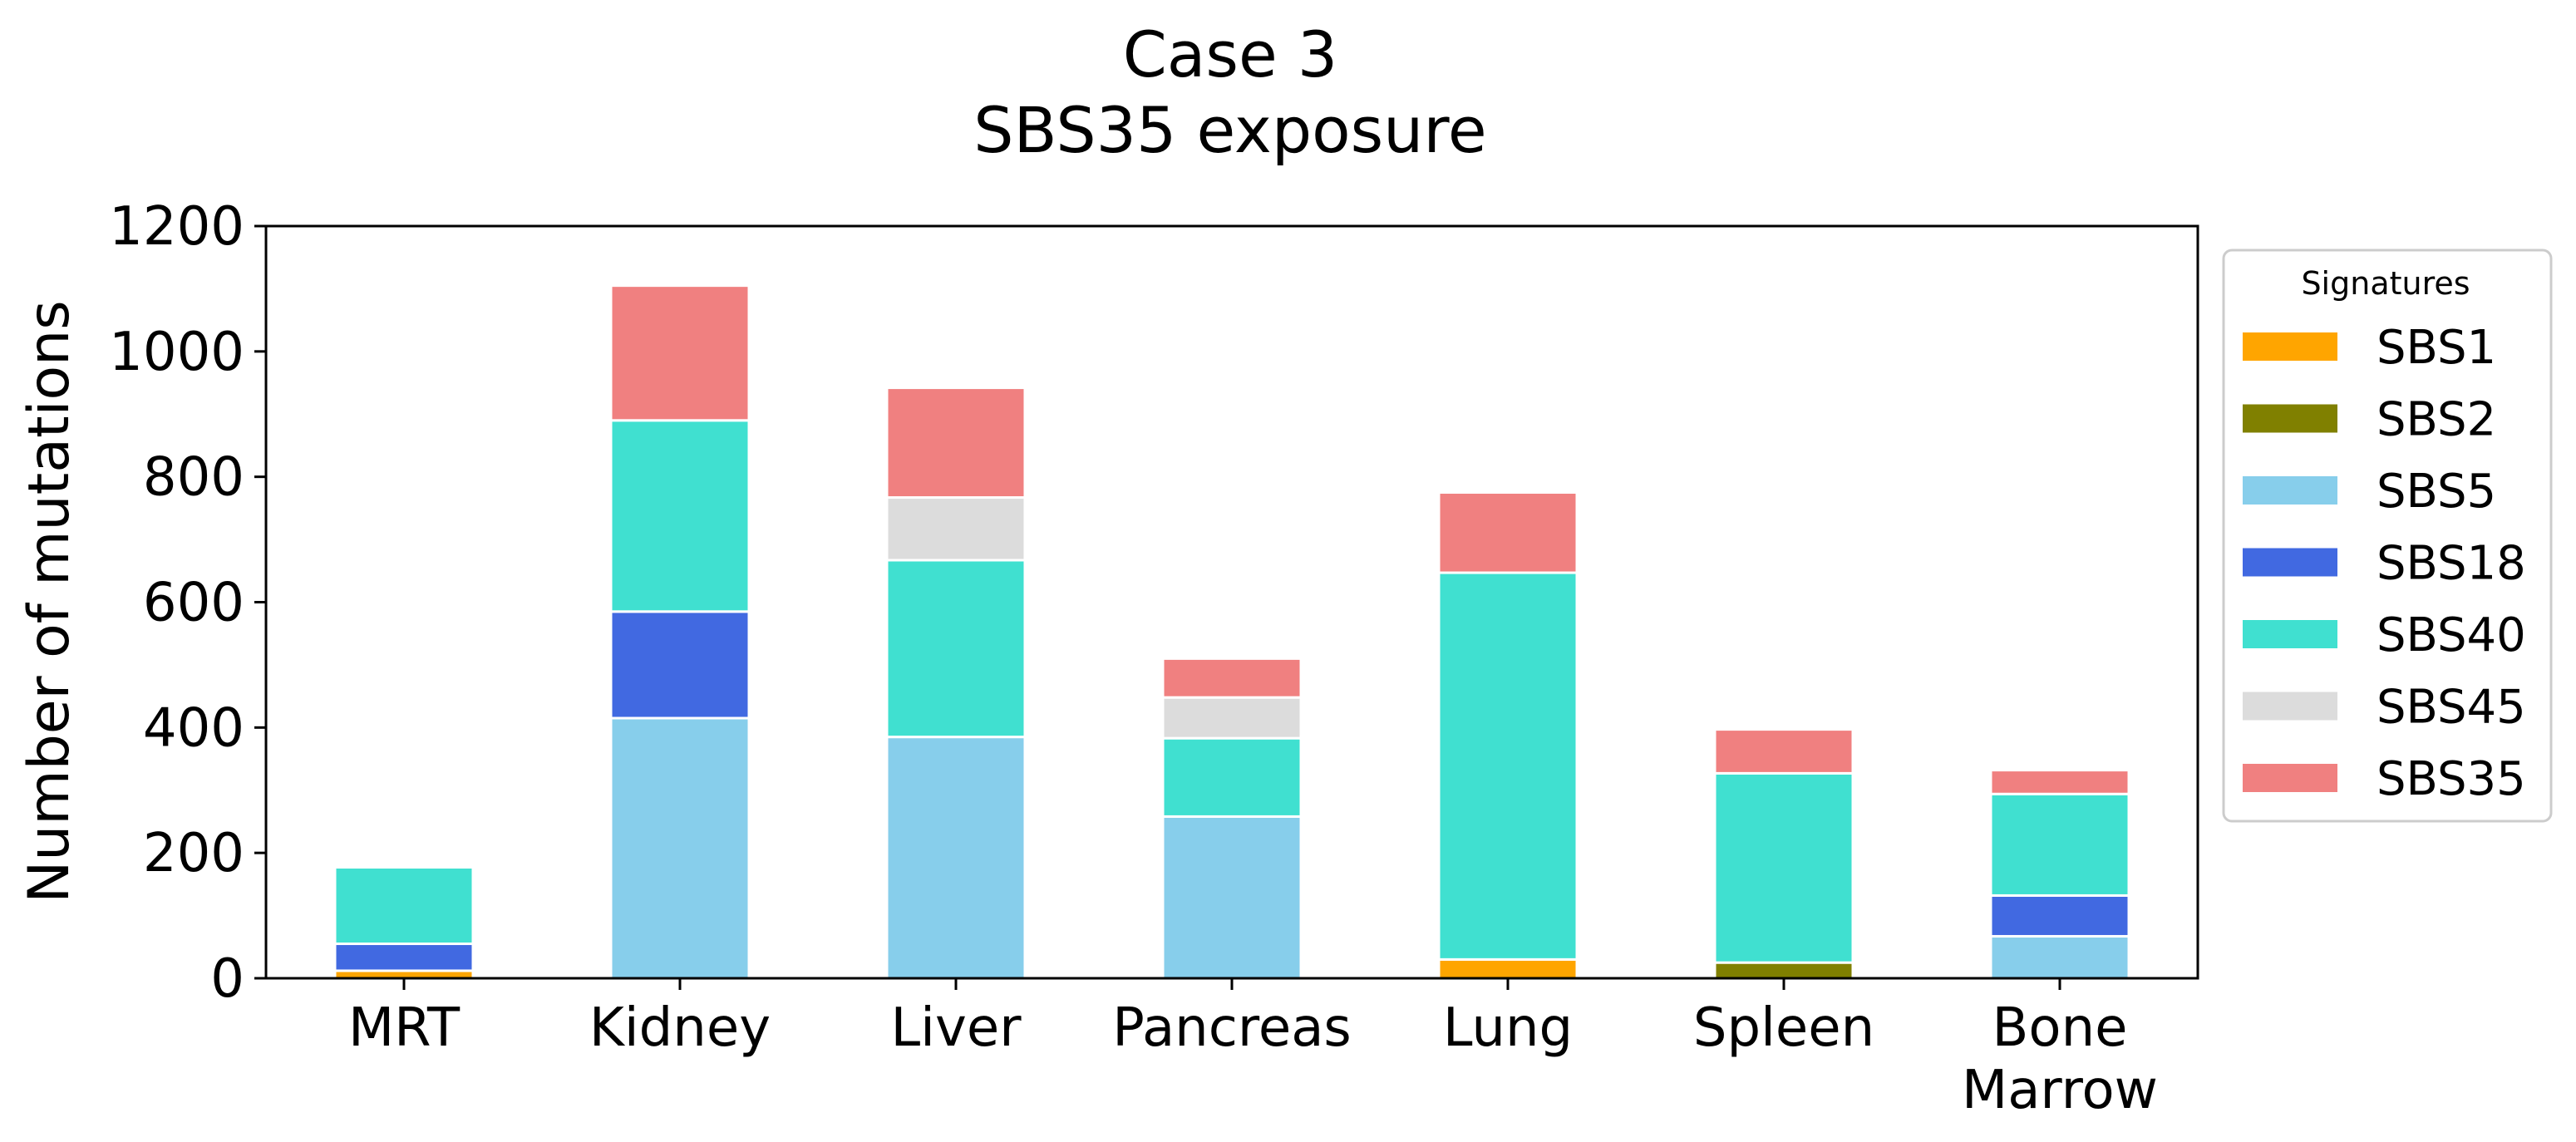 Image resolution: width=2576 pixels, height=1142 pixels. Describe the element at coordinates (680, 353) in the screenshot. I see `bar-segment-sbs35-kidney` at that location.